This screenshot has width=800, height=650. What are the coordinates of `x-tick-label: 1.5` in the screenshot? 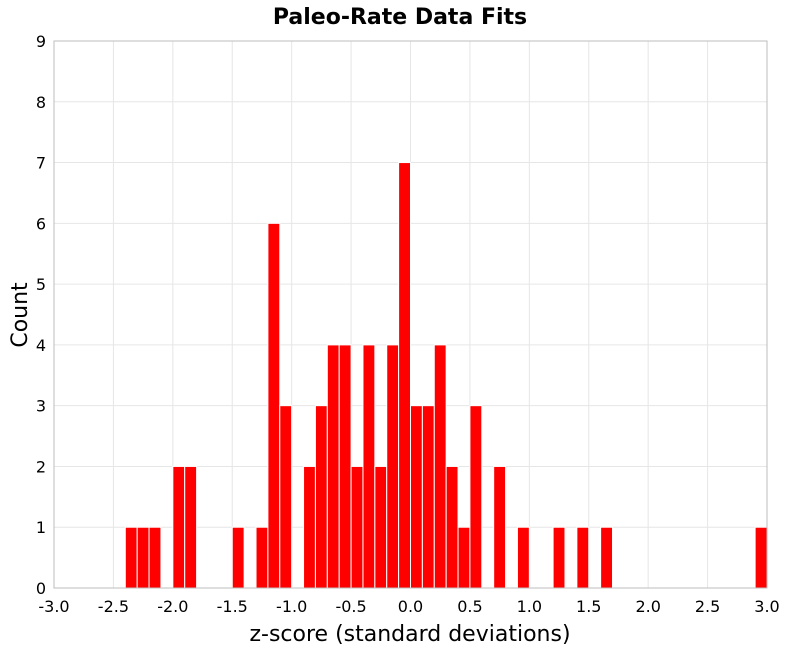 It's located at (588, 606).